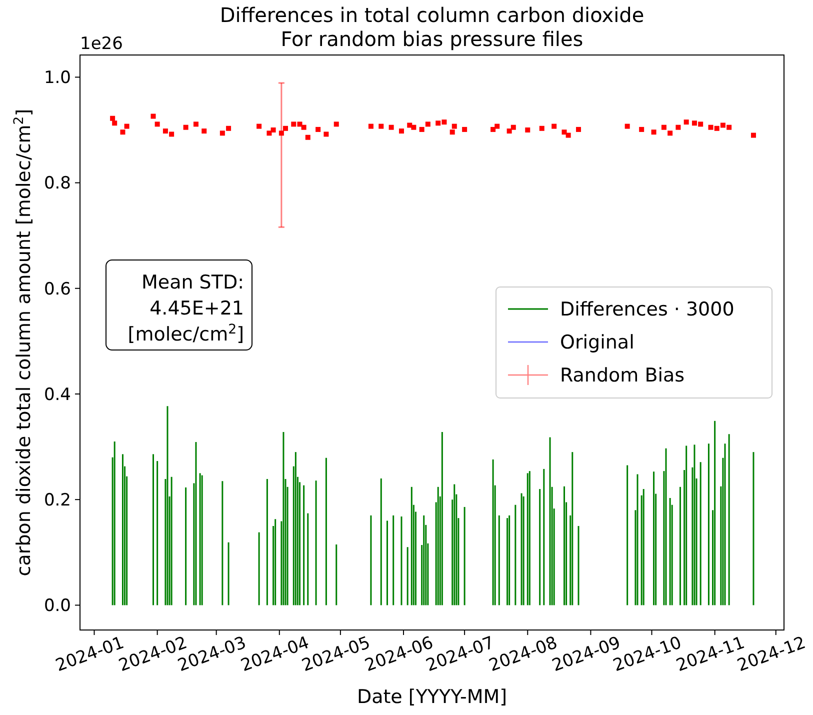  What do you see at coordinates (186, 309) in the screenshot?
I see `annotation: Mean STD: 4.45E+21 [molec/cm$^{2}$]` at bounding box center [186, 309].